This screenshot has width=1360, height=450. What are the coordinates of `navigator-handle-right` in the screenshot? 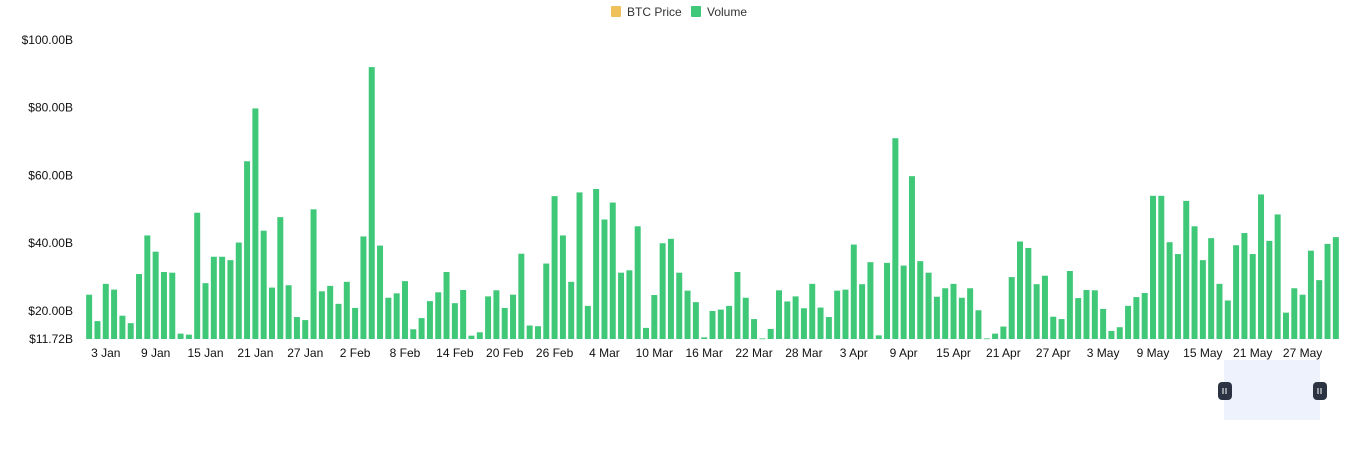 It's located at (1320, 391).